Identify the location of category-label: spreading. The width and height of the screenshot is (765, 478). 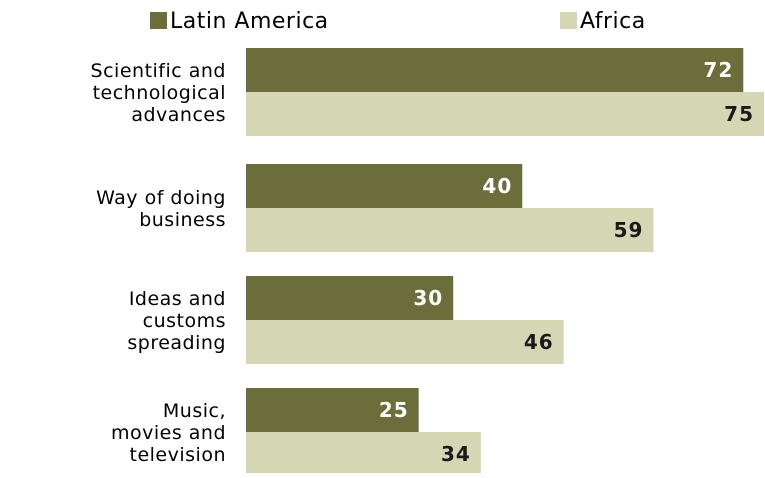
(176, 343).